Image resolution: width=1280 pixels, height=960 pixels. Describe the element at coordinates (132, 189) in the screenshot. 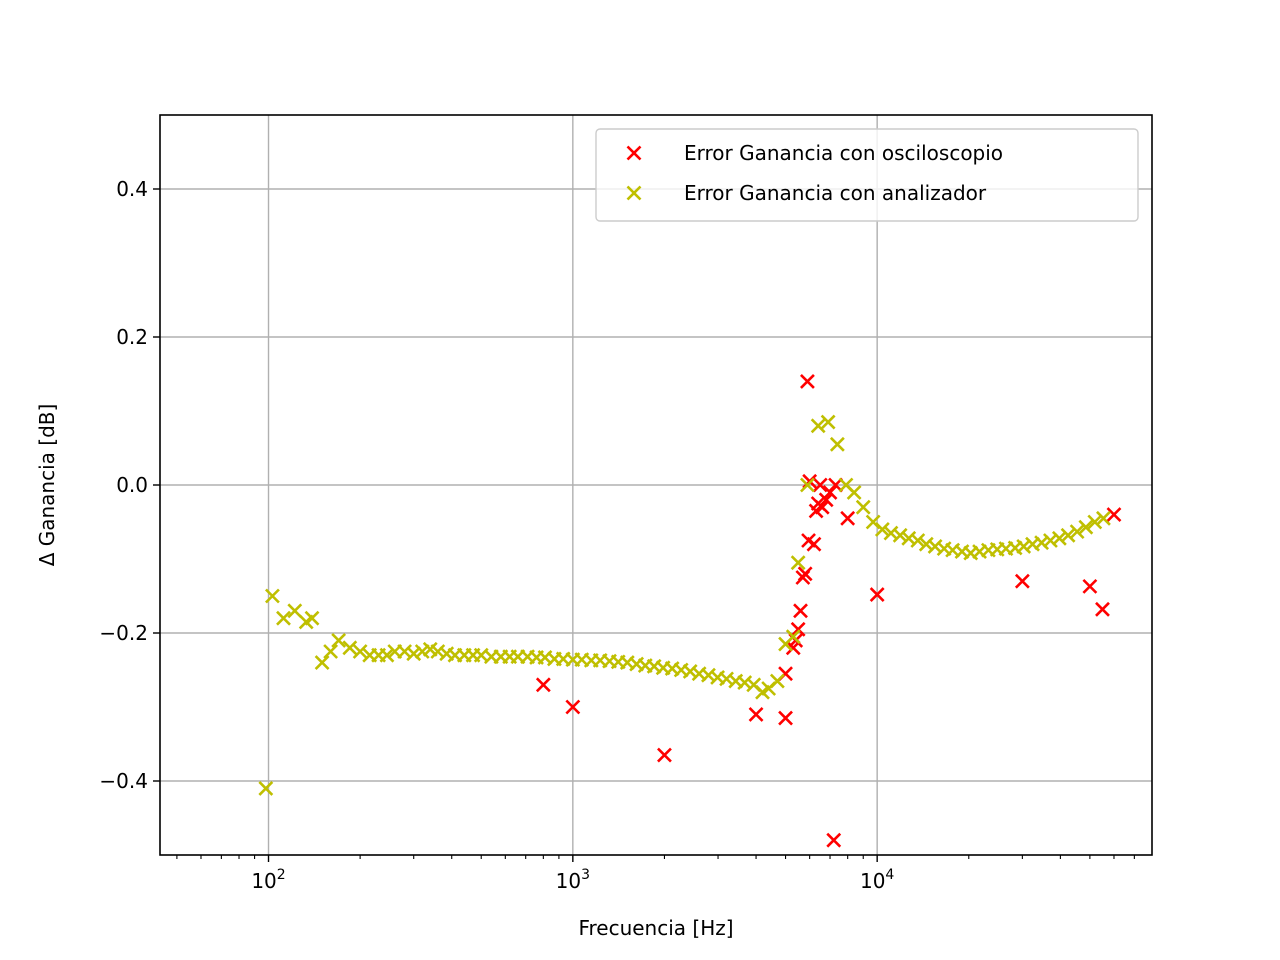

I see `y-tick-label: 0.4` at that location.